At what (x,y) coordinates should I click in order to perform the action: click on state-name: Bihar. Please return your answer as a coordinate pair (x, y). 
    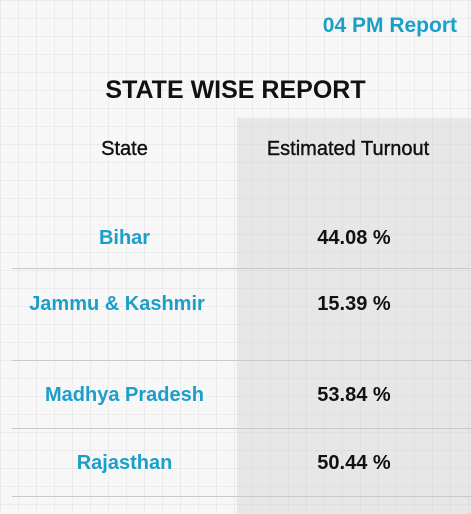
    Looking at the image, I should click on (124, 238).